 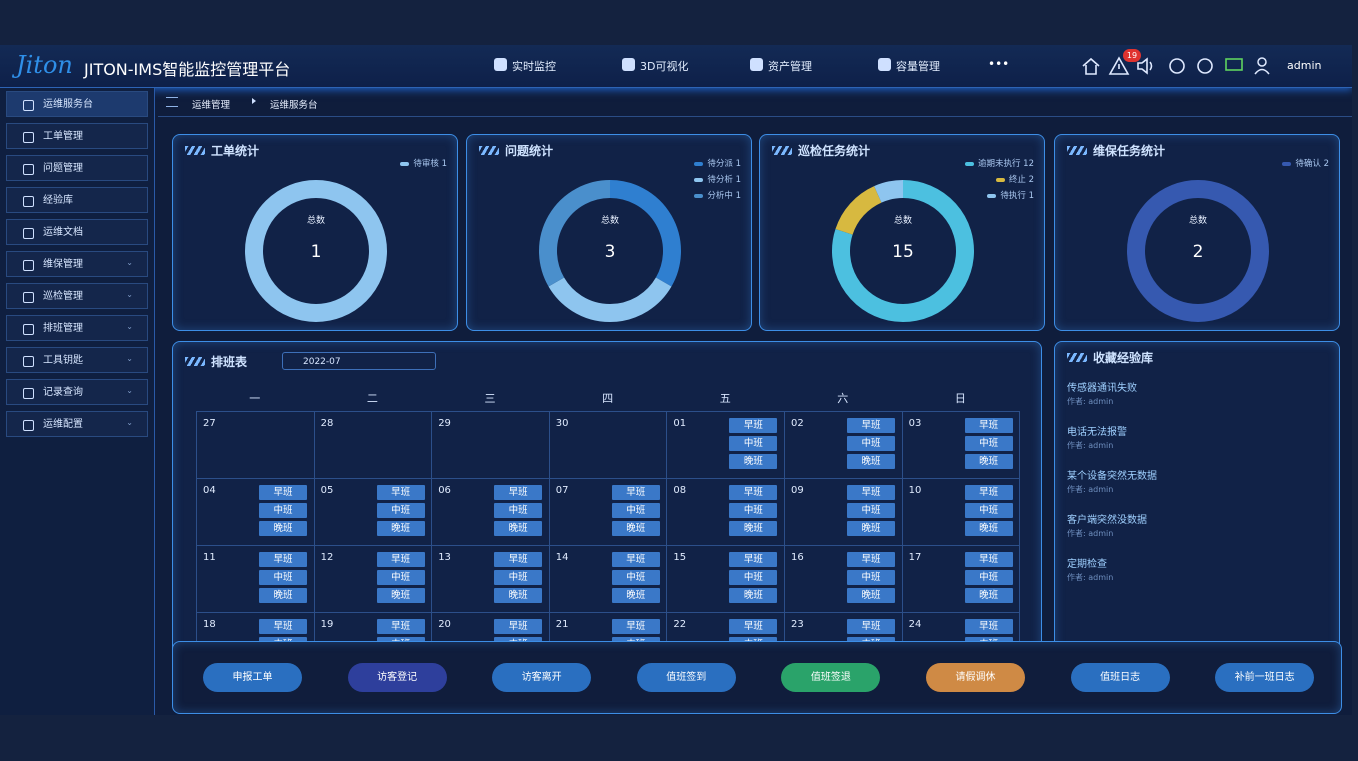 I want to click on nav-item: 实时监控, so click(x=525, y=66).